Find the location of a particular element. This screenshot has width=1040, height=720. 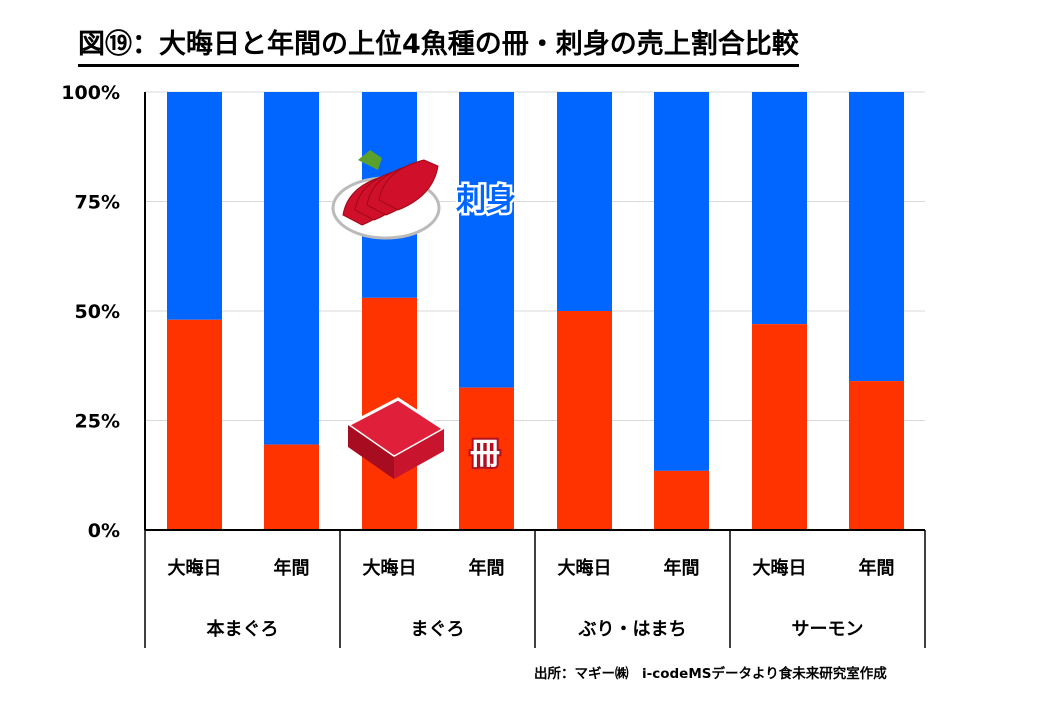

y-tick-label: 25% is located at coordinates (97, 422).